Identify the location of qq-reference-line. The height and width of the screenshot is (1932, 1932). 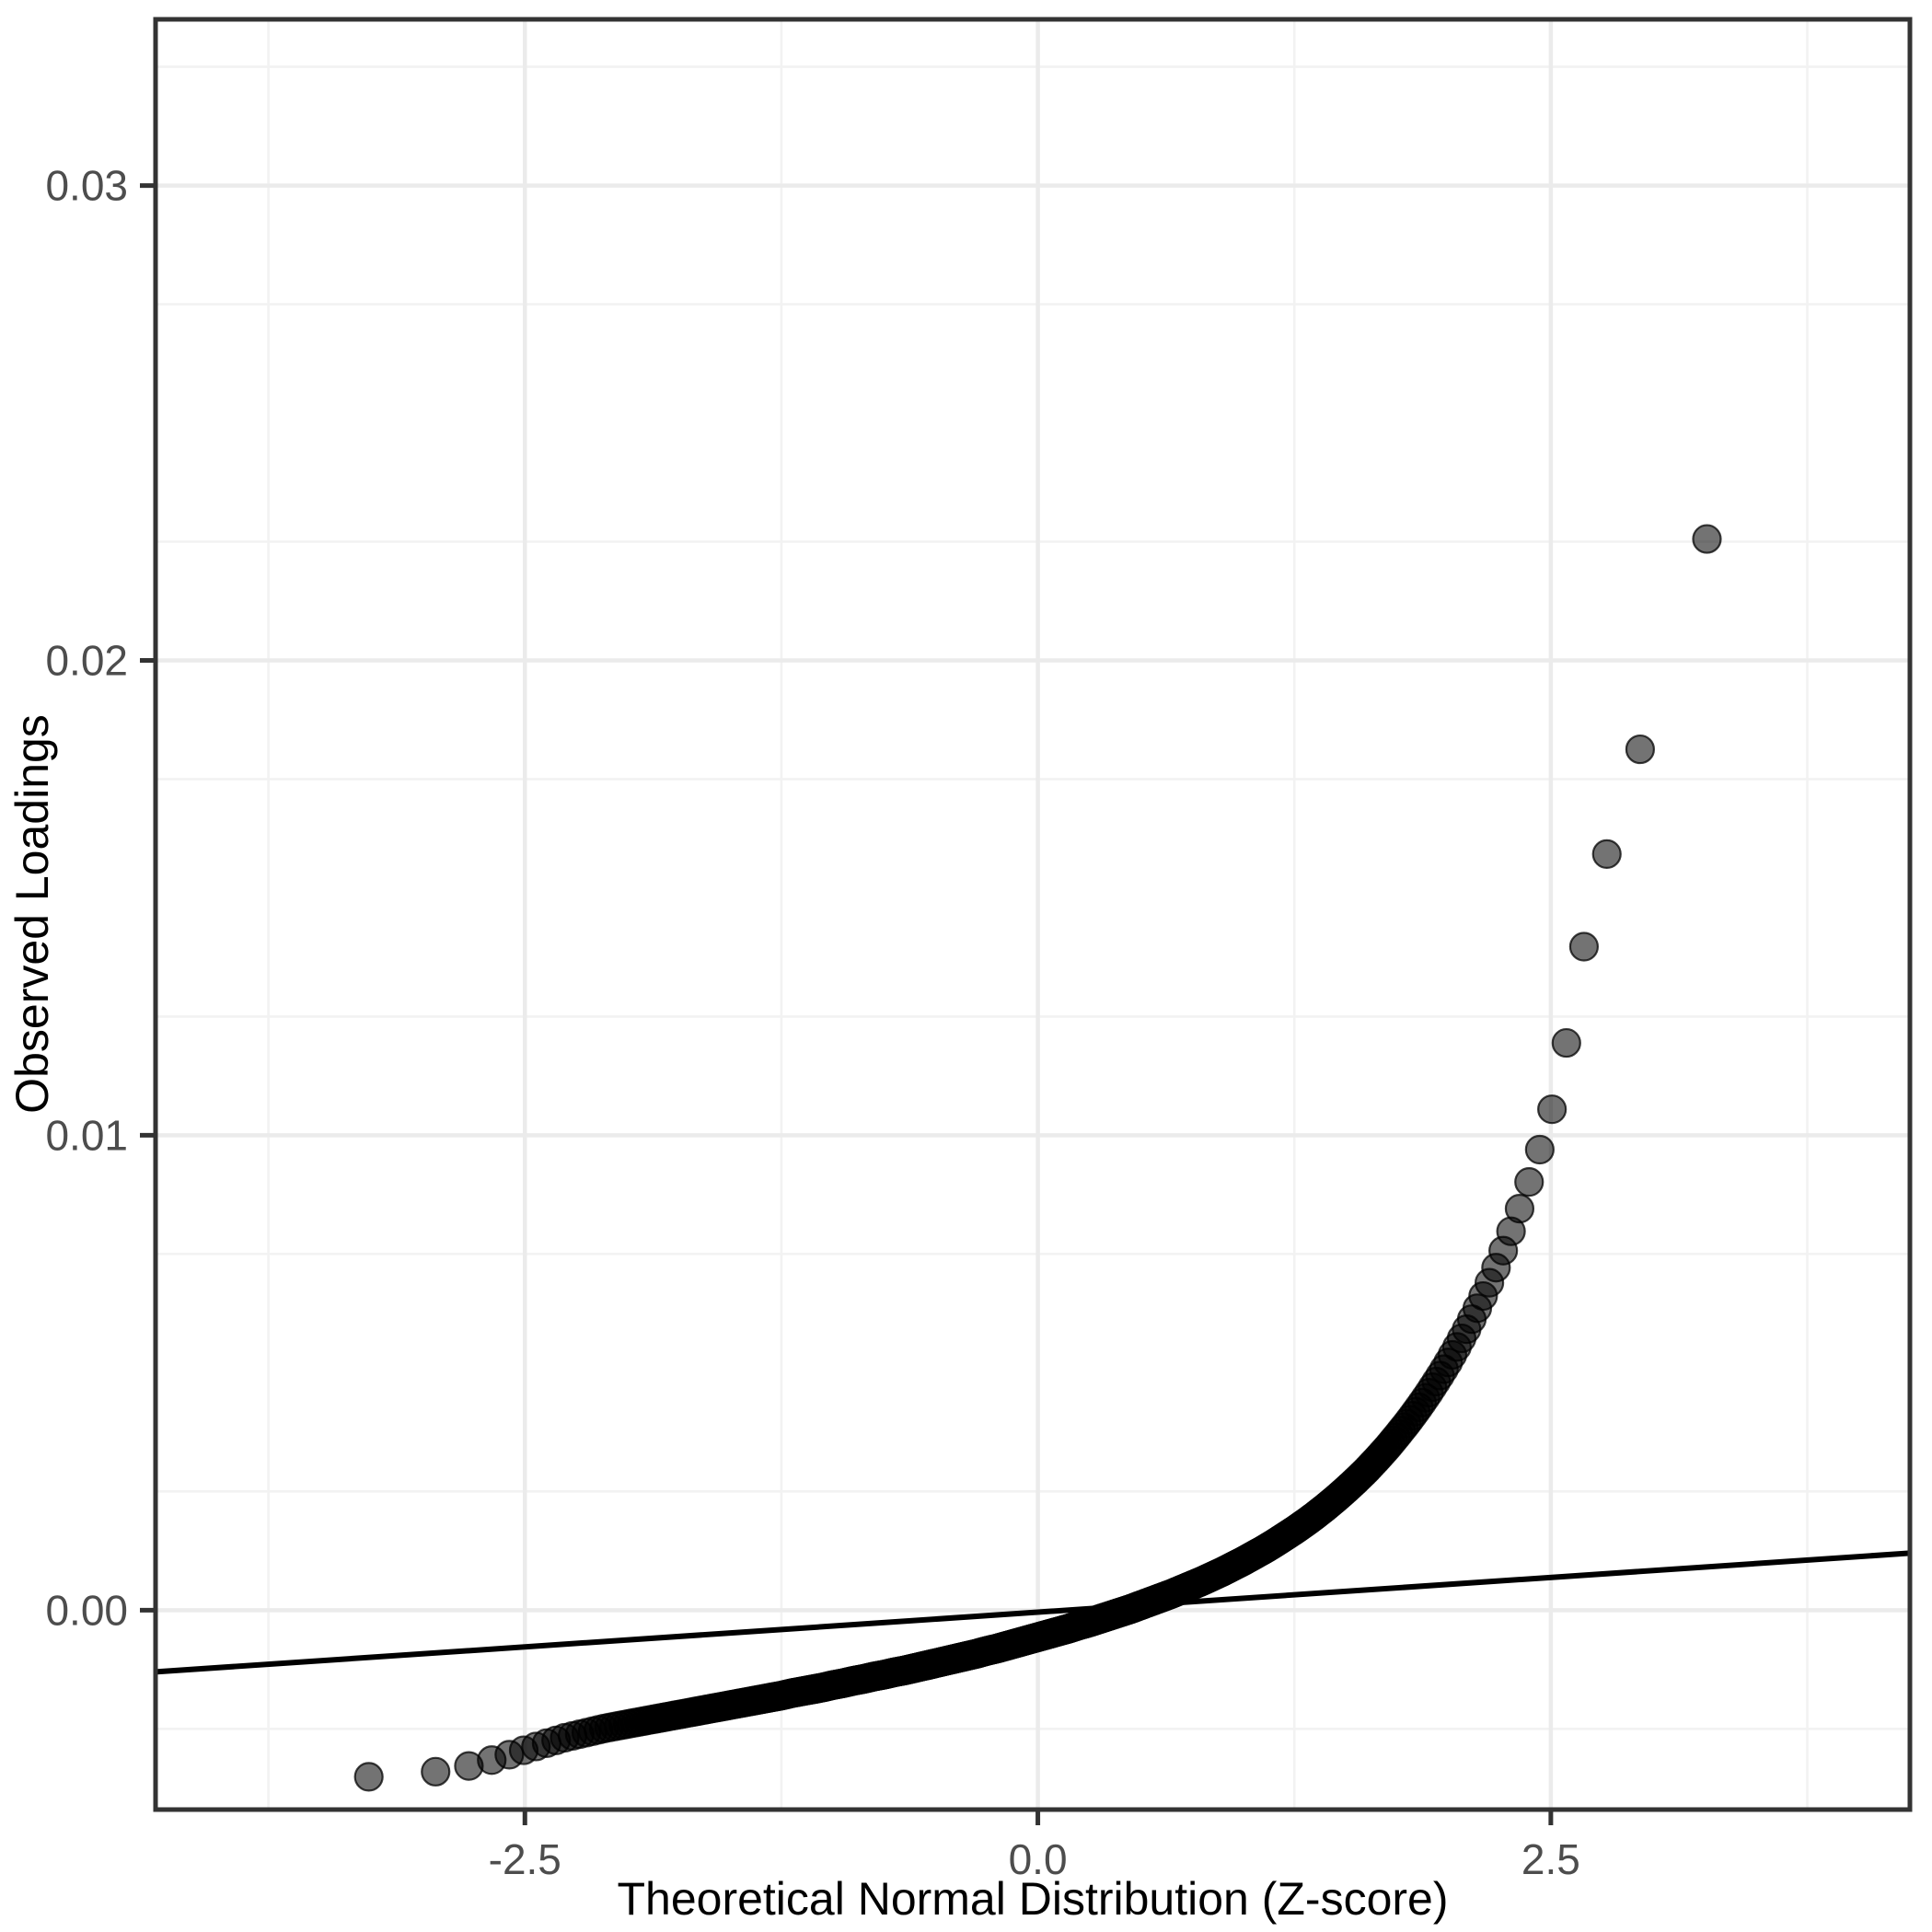
(1033, 1613).